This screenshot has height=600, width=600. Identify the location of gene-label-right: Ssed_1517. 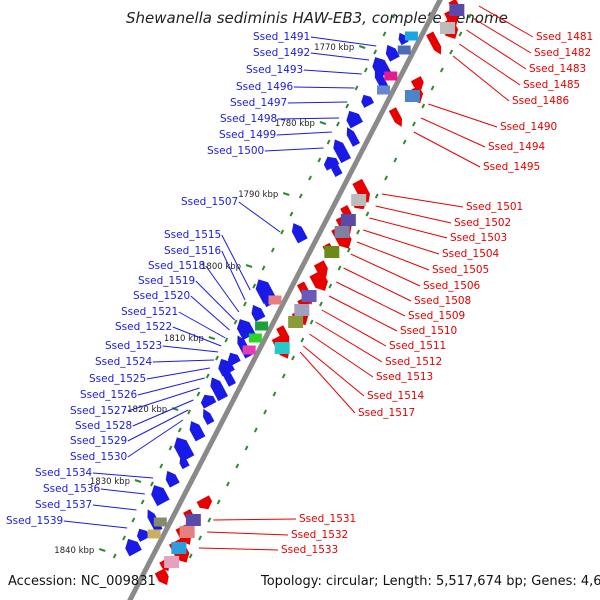
(386, 413).